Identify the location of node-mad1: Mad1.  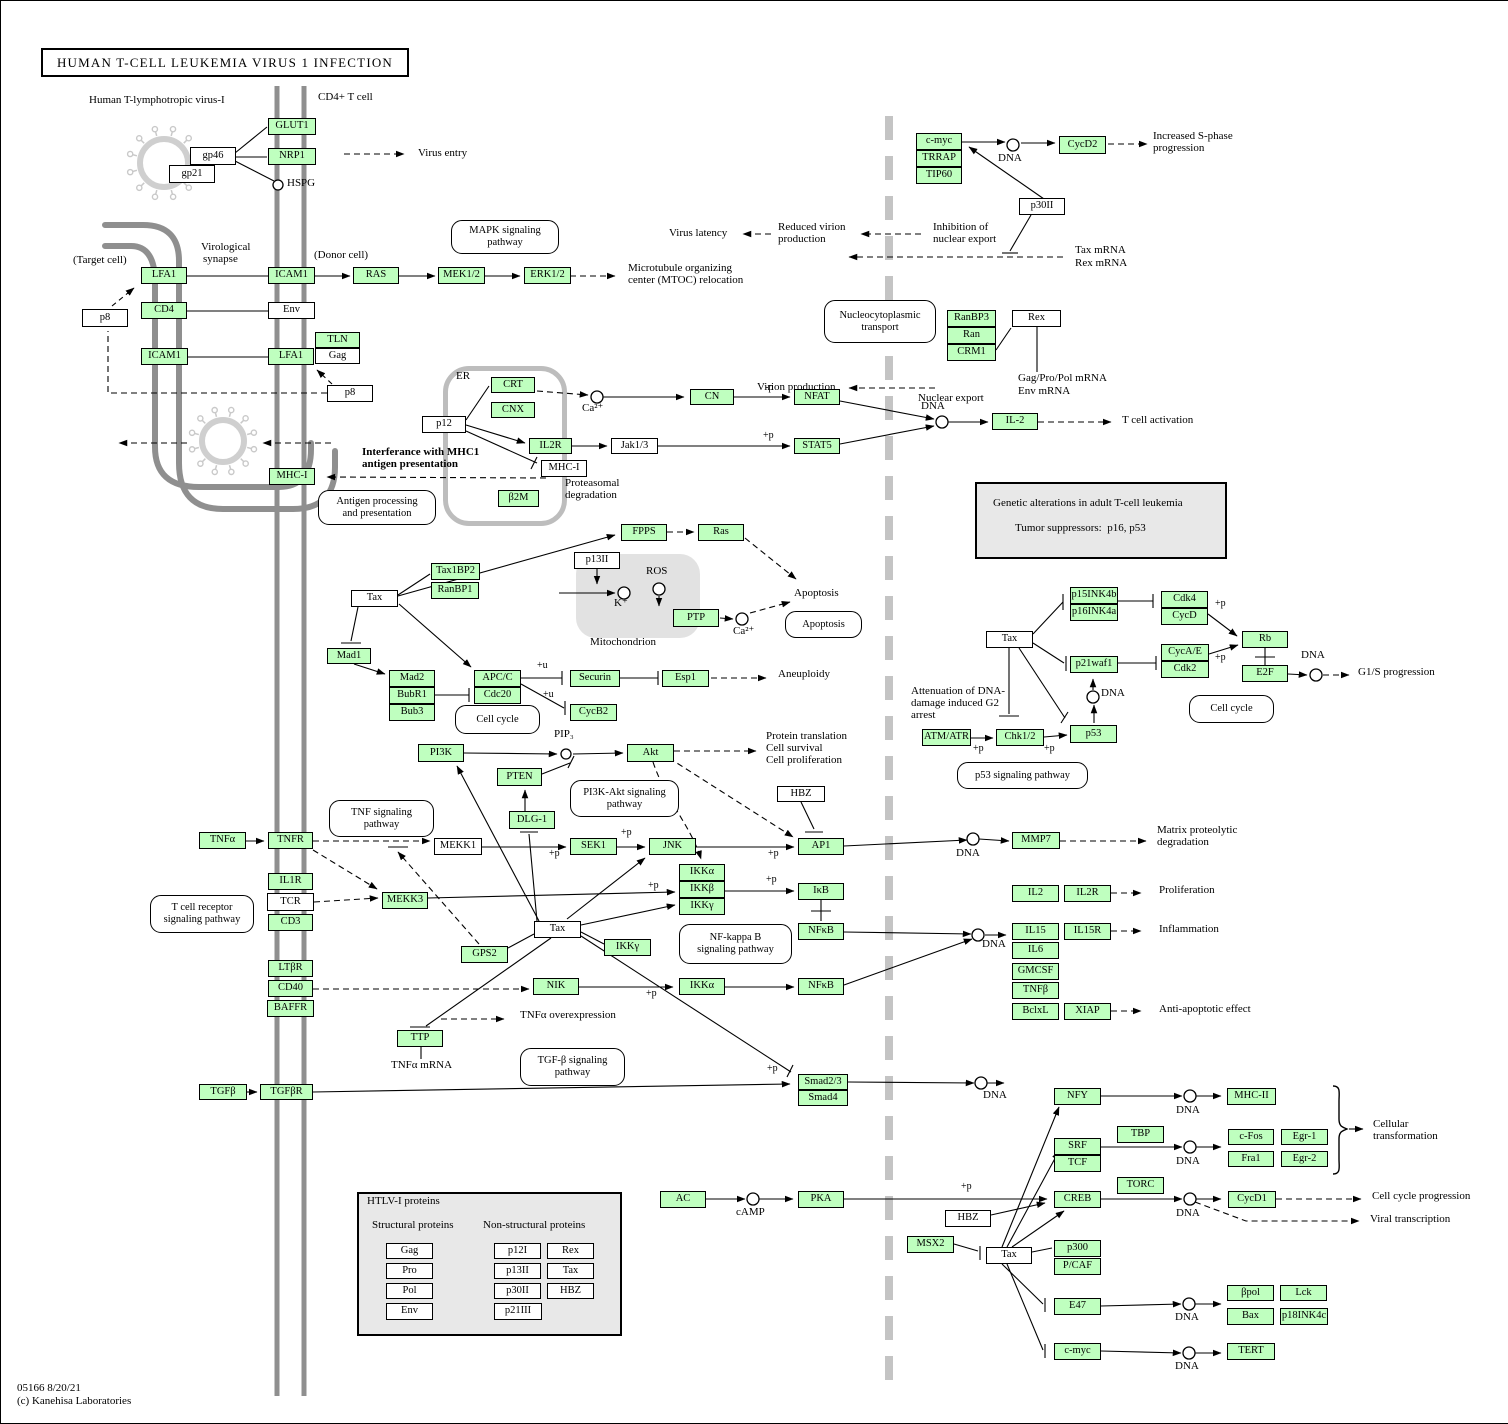
(349, 656).